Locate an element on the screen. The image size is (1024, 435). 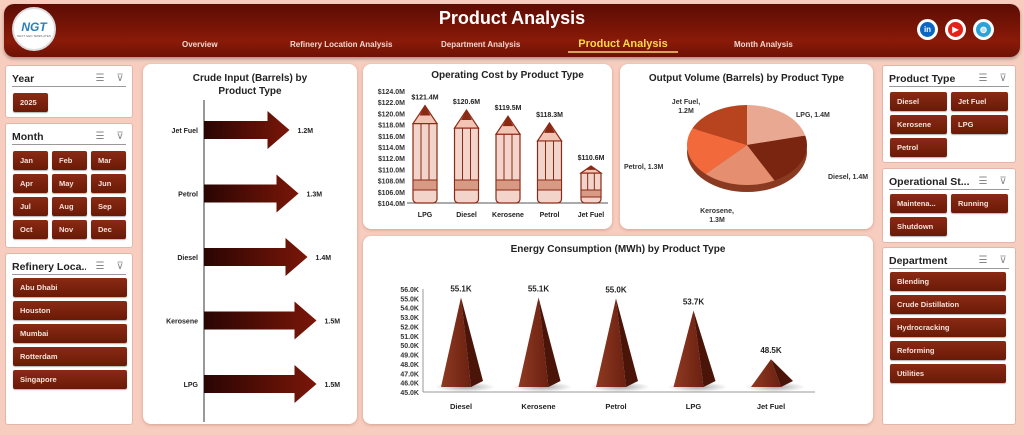
pencil-lead is located at coordinates (425, 110).